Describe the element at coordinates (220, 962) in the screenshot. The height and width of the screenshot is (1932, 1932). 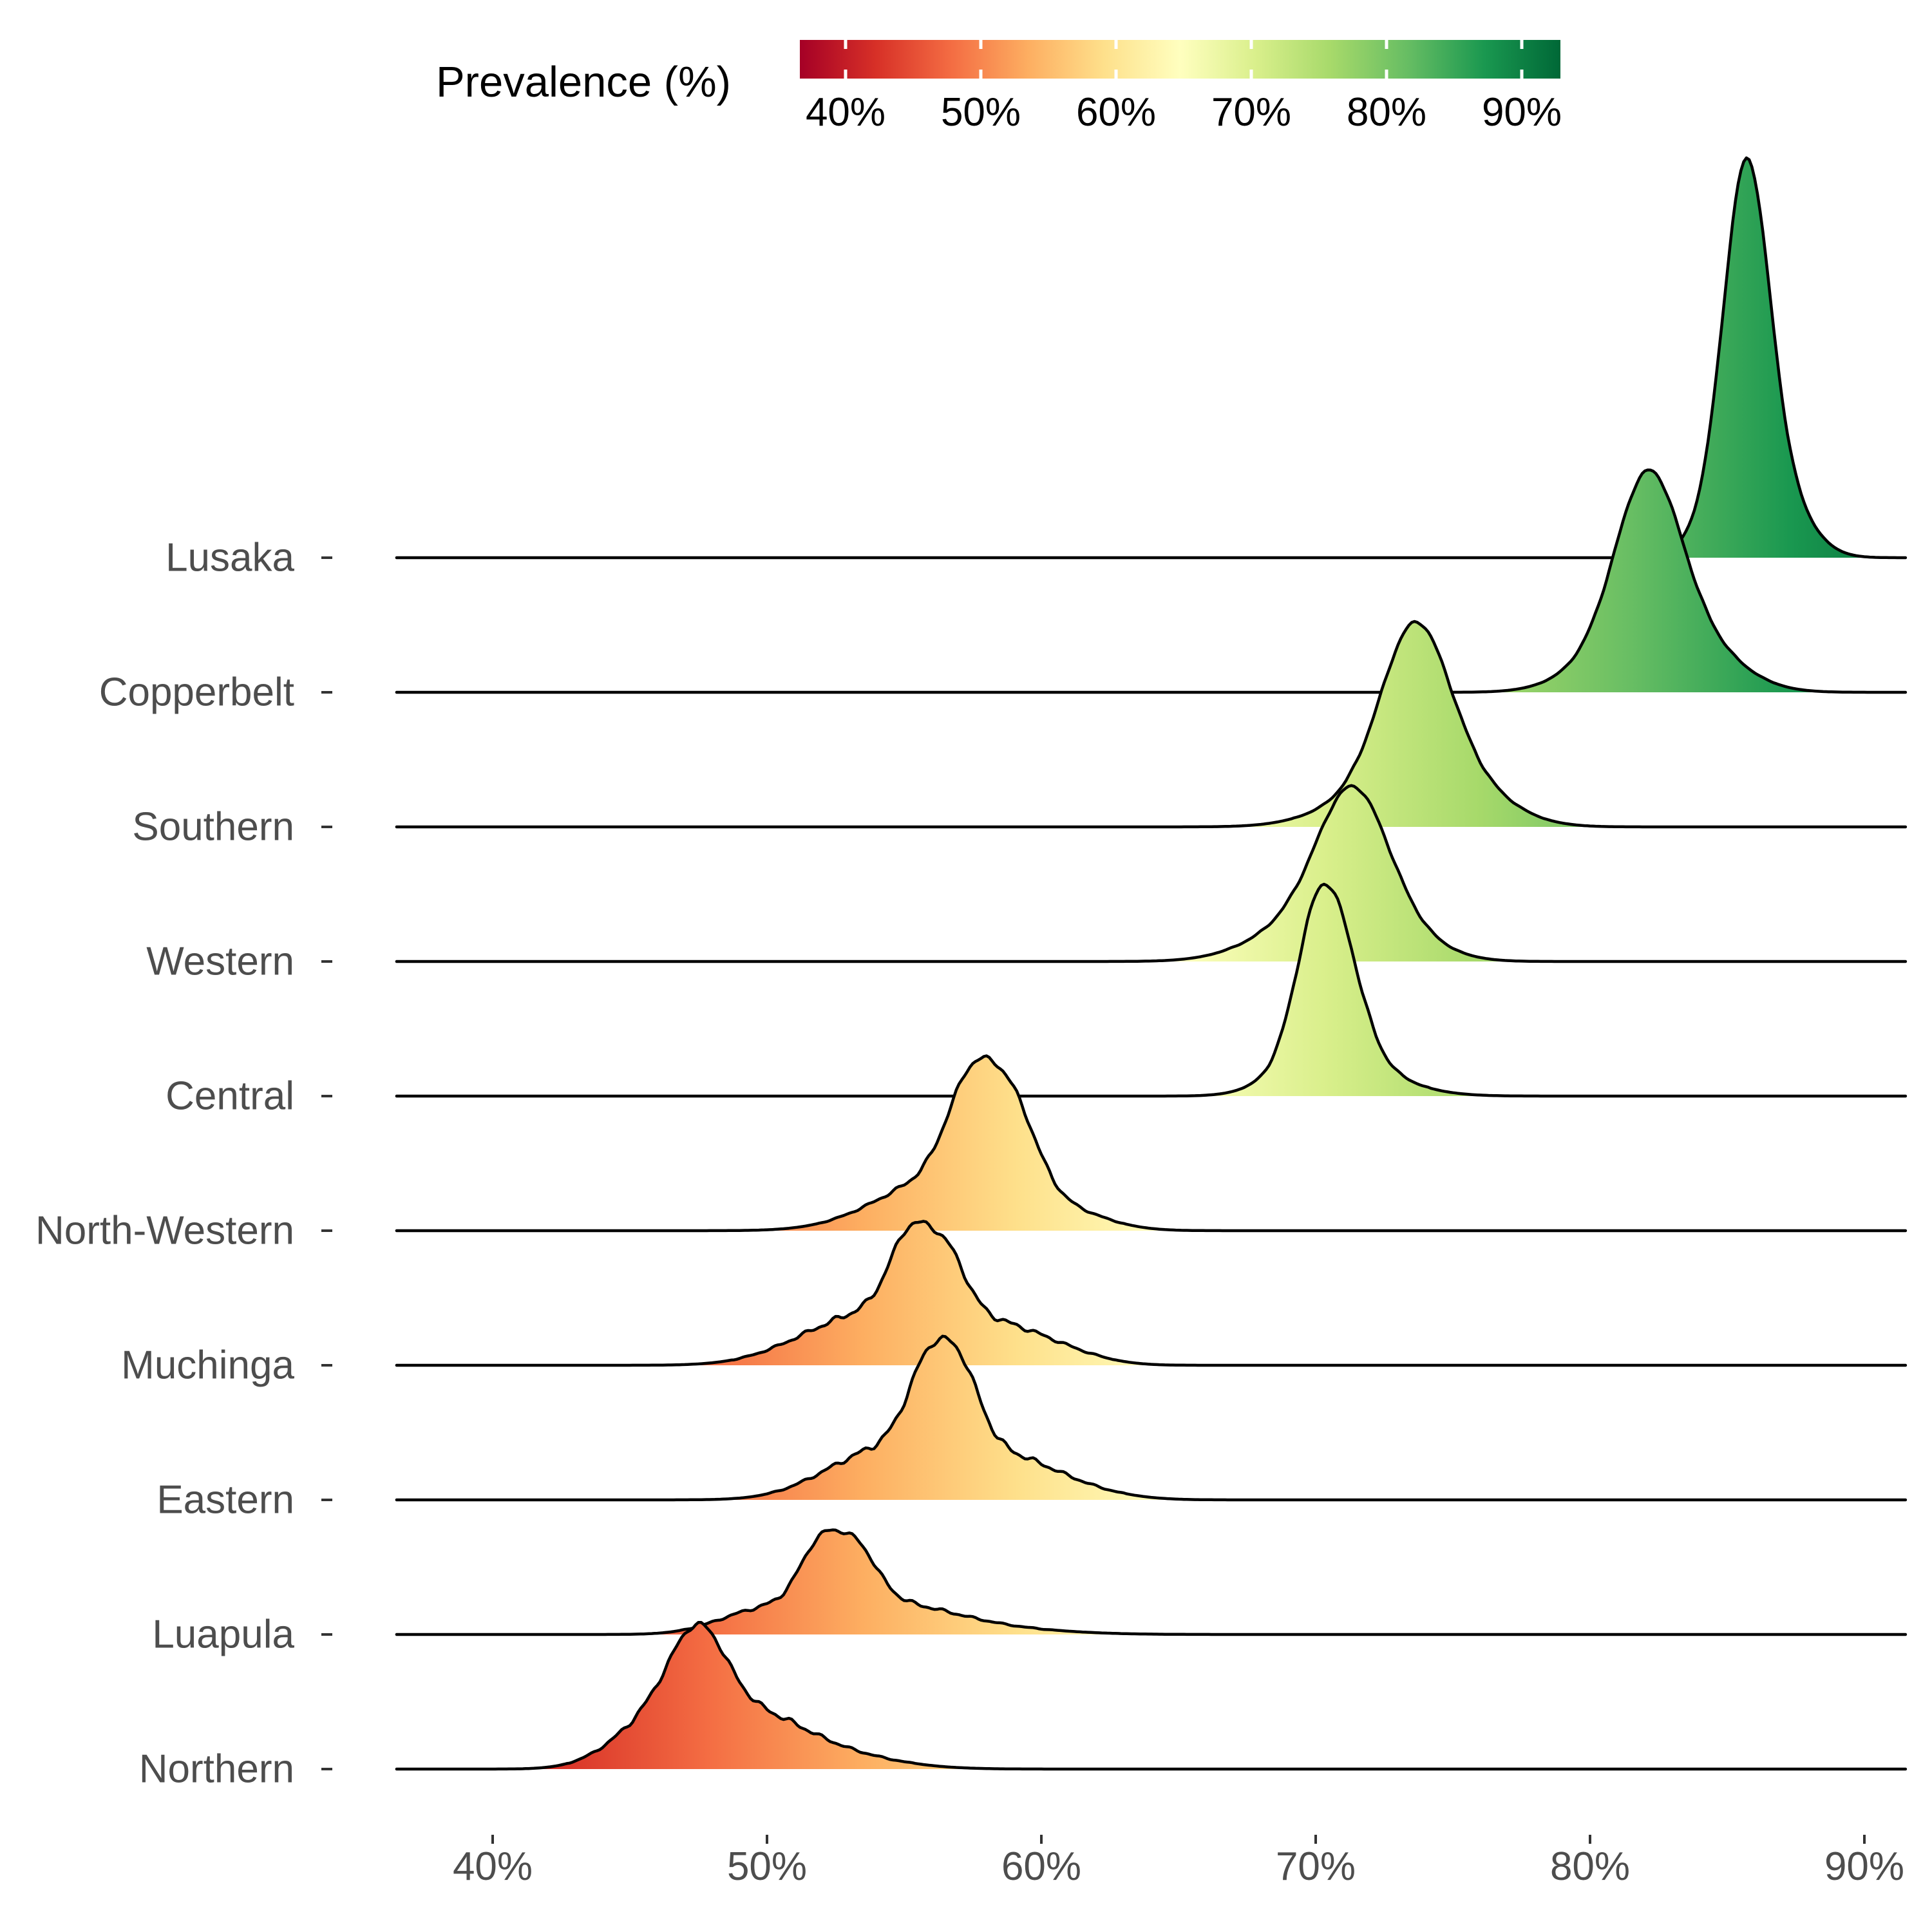
I see `y-label-Western: Western` at that location.